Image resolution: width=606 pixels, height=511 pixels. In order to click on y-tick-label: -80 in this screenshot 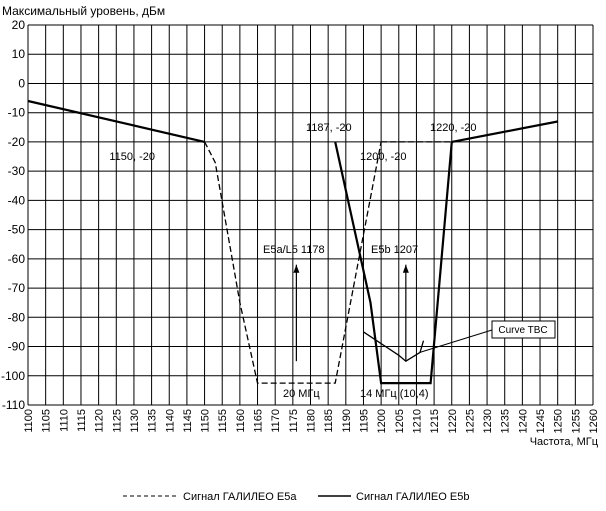, I will do `click(17, 317)`.